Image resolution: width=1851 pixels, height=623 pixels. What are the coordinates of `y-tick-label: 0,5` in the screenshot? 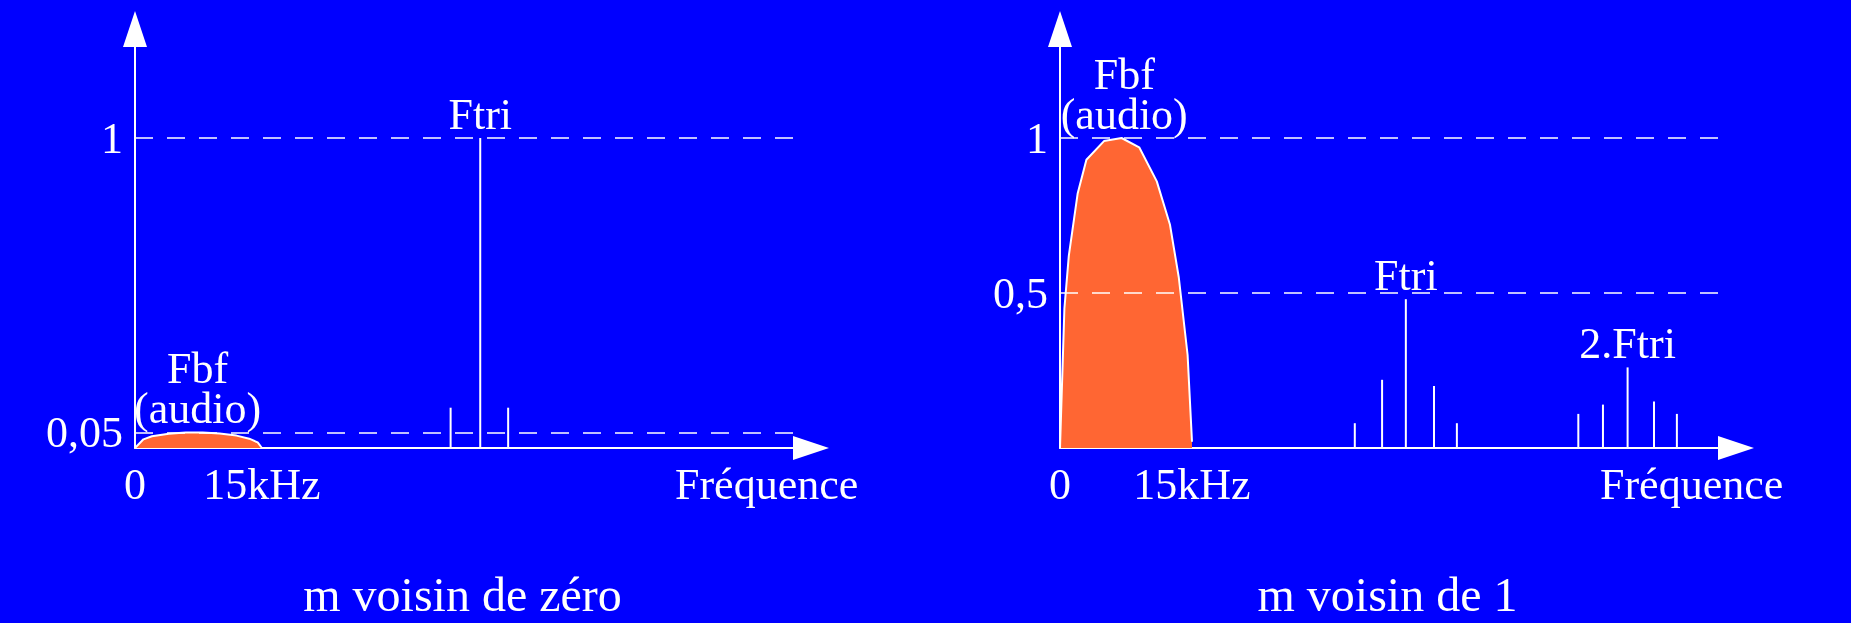 It's located at (1020, 293).